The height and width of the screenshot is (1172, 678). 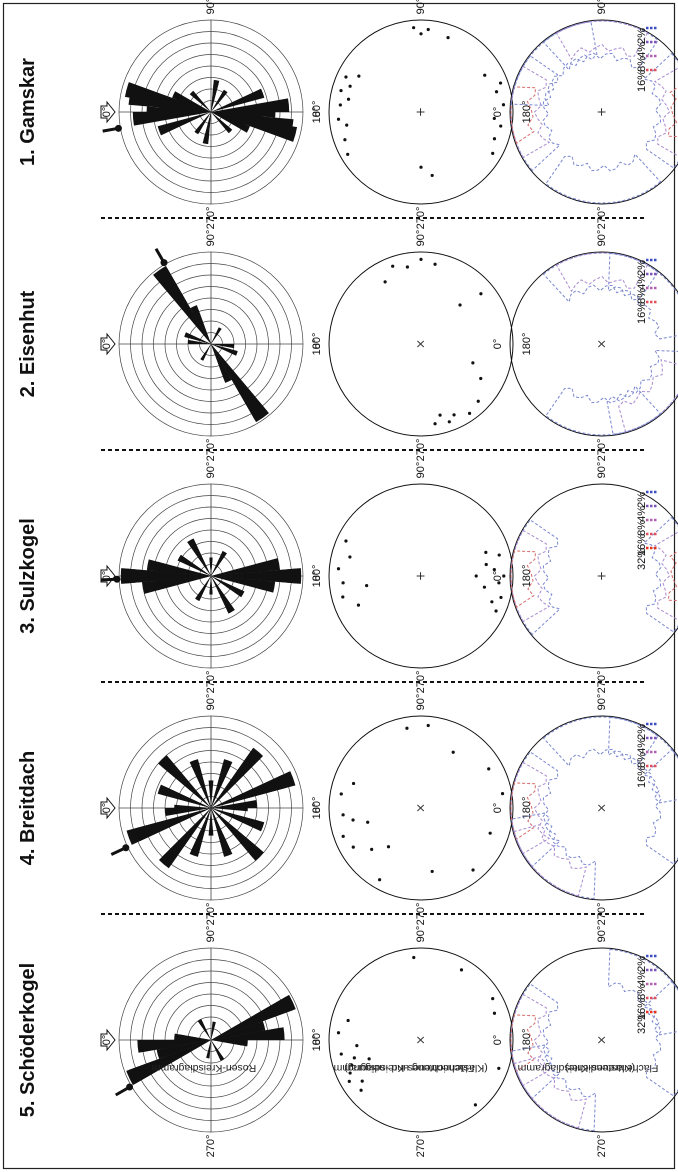 What do you see at coordinates (642, 1023) in the screenshot?
I see `legend-label: 32%` at bounding box center [642, 1023].